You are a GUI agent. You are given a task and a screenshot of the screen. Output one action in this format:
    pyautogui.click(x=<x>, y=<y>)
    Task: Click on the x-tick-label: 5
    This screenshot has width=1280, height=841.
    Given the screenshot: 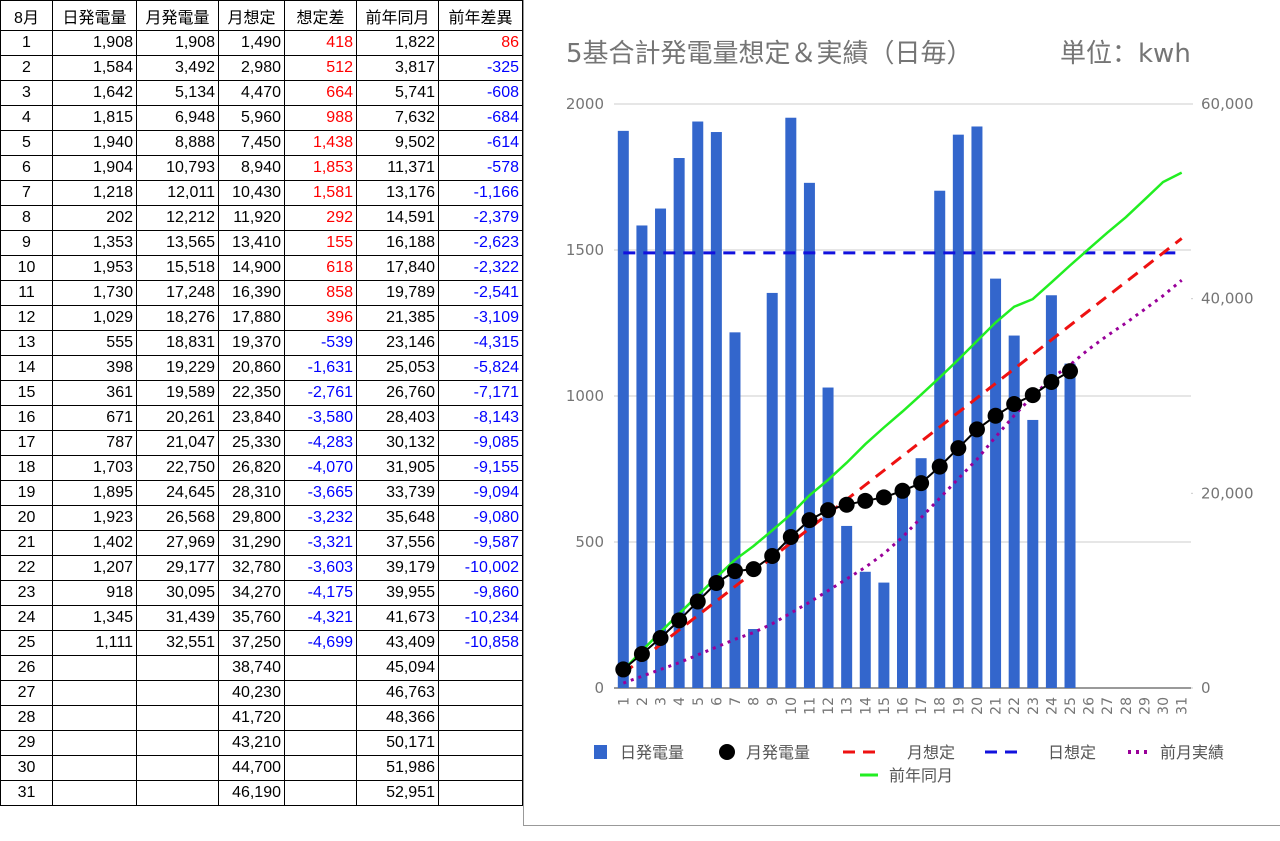 What is the action you would take?
    pyautogui.click(x=699, y=701)
    